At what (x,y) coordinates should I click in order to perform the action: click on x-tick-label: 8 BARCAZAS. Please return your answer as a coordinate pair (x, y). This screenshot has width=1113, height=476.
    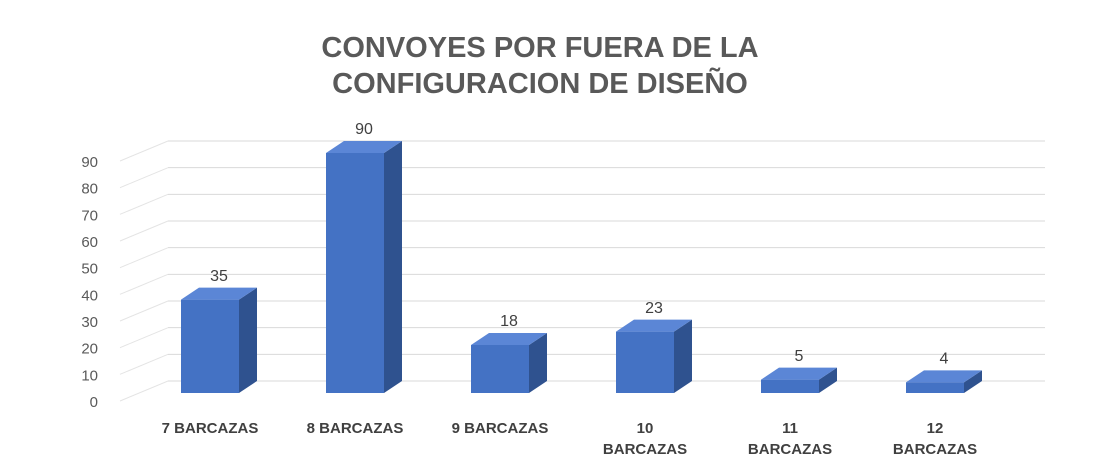
    Looking at the image, I should click on (355, 428).